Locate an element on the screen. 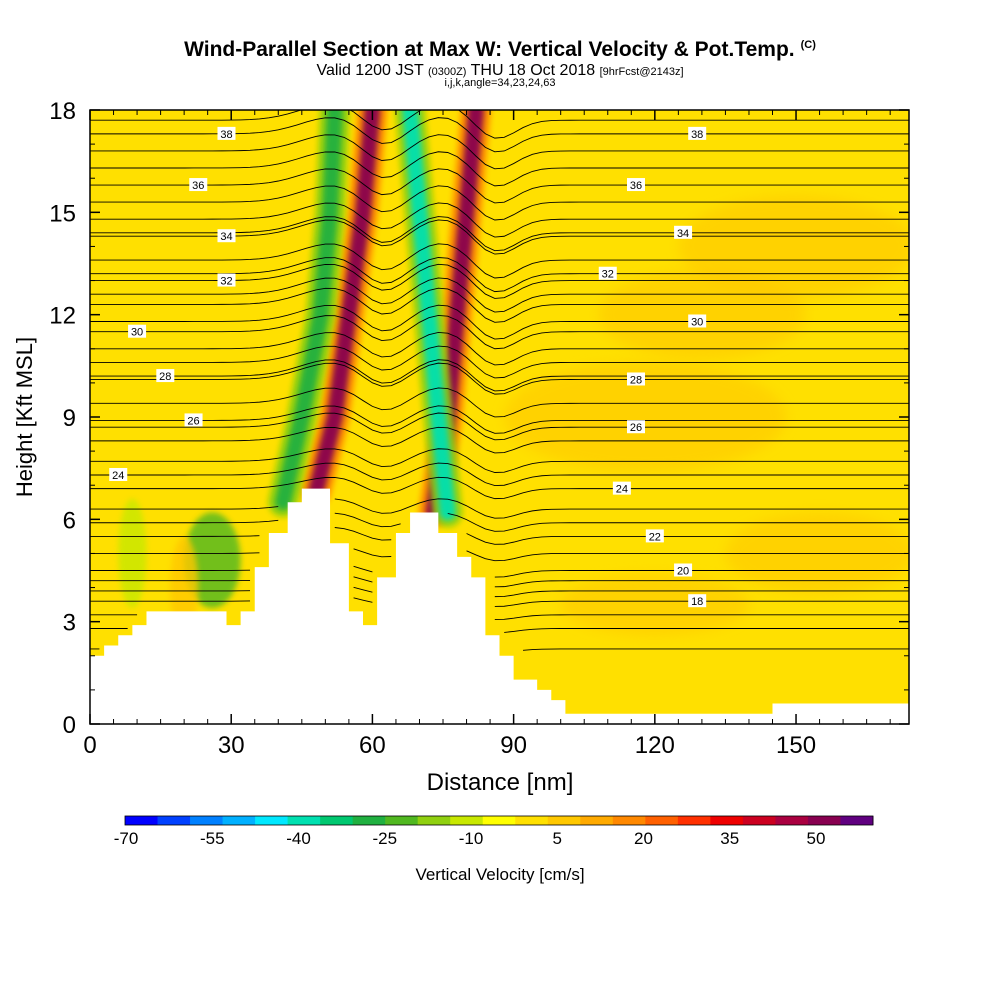  contour-label-text: 26 is located at coordinates (193, 421).